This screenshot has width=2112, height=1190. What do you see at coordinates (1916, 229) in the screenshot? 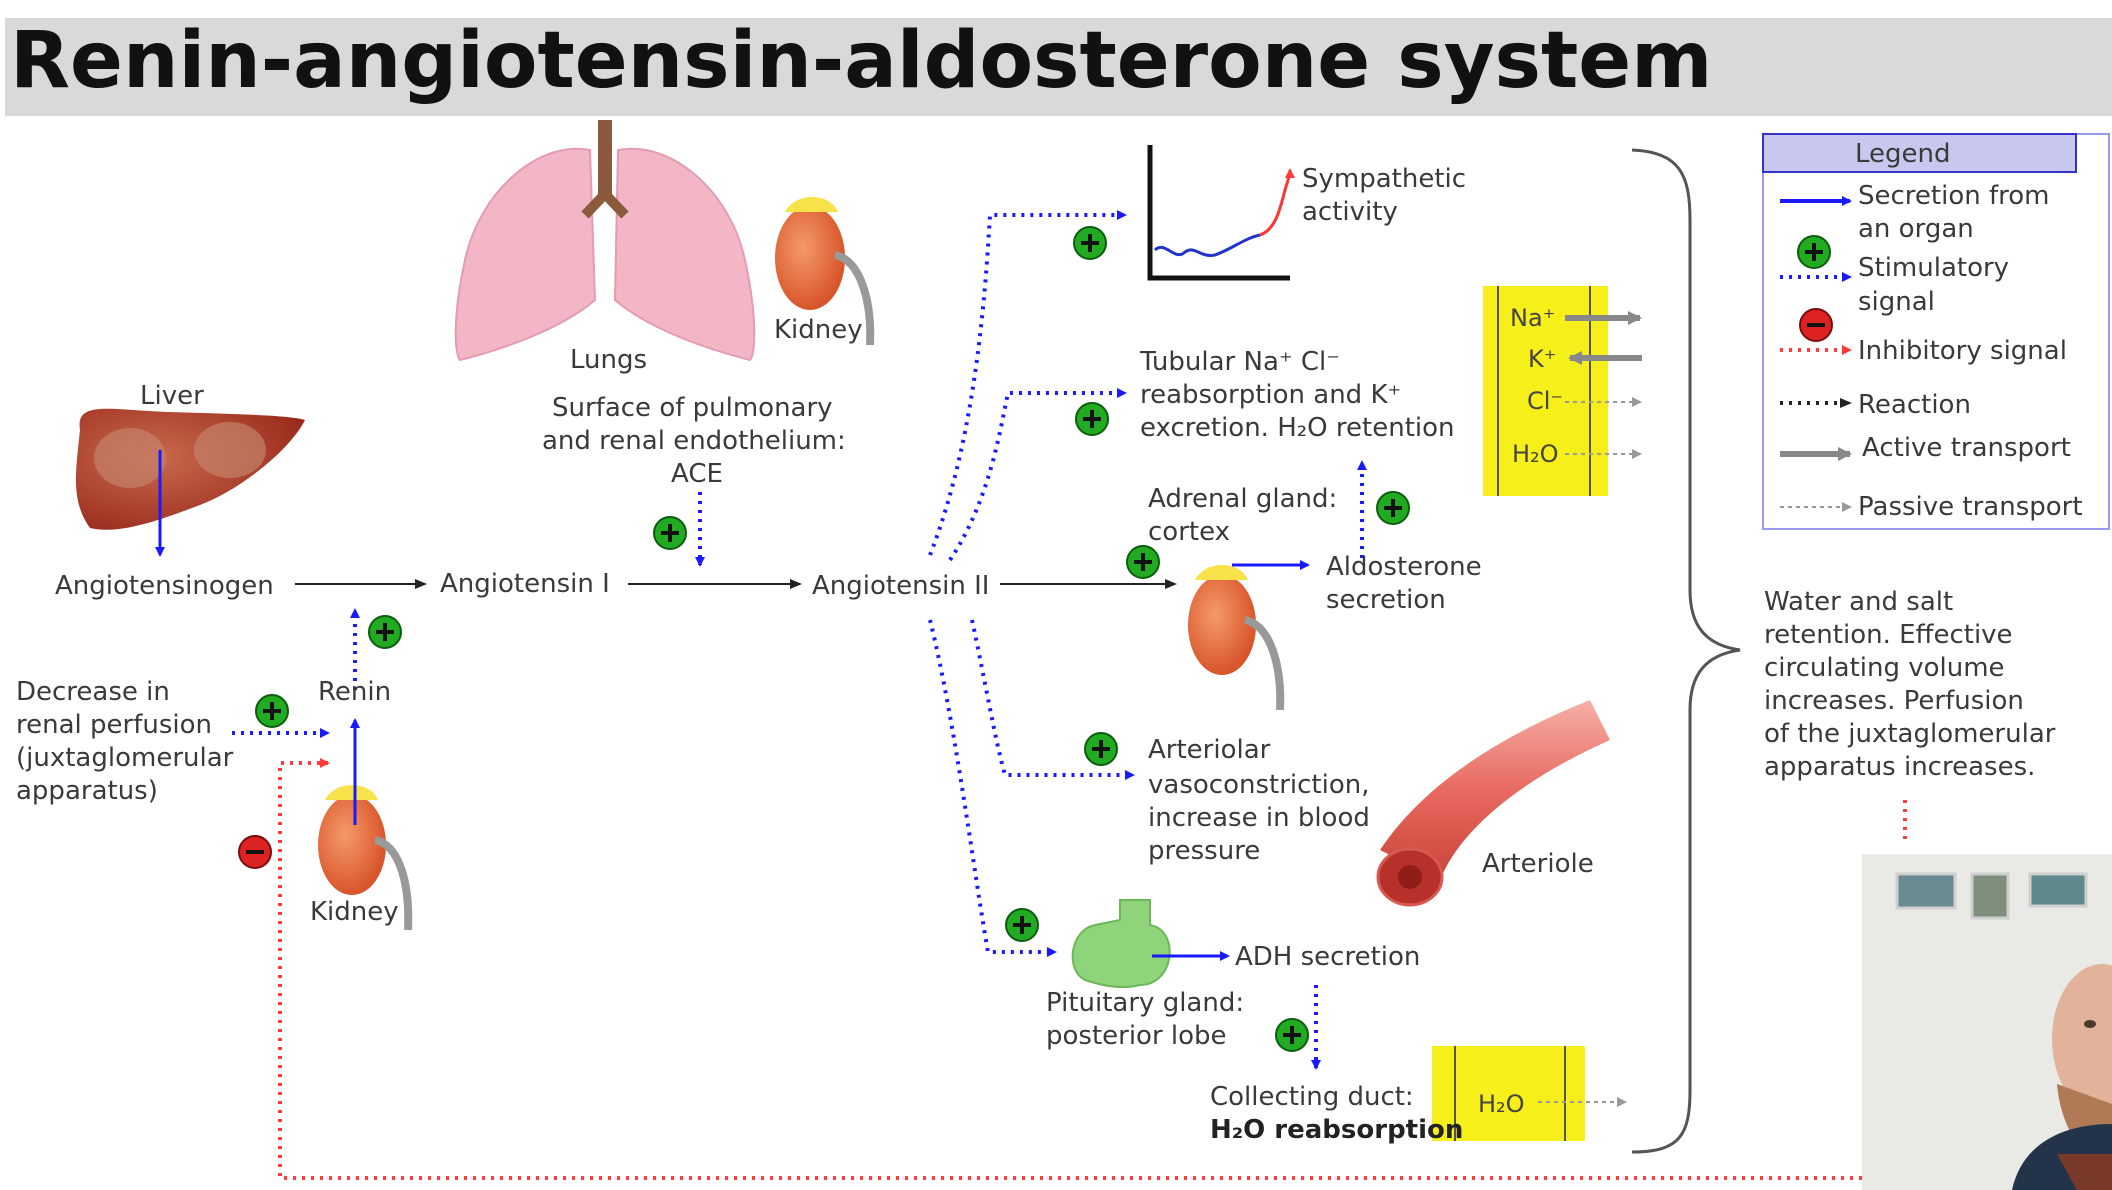
I see `svg-text: an organ` at bounding box center [1916, 229].